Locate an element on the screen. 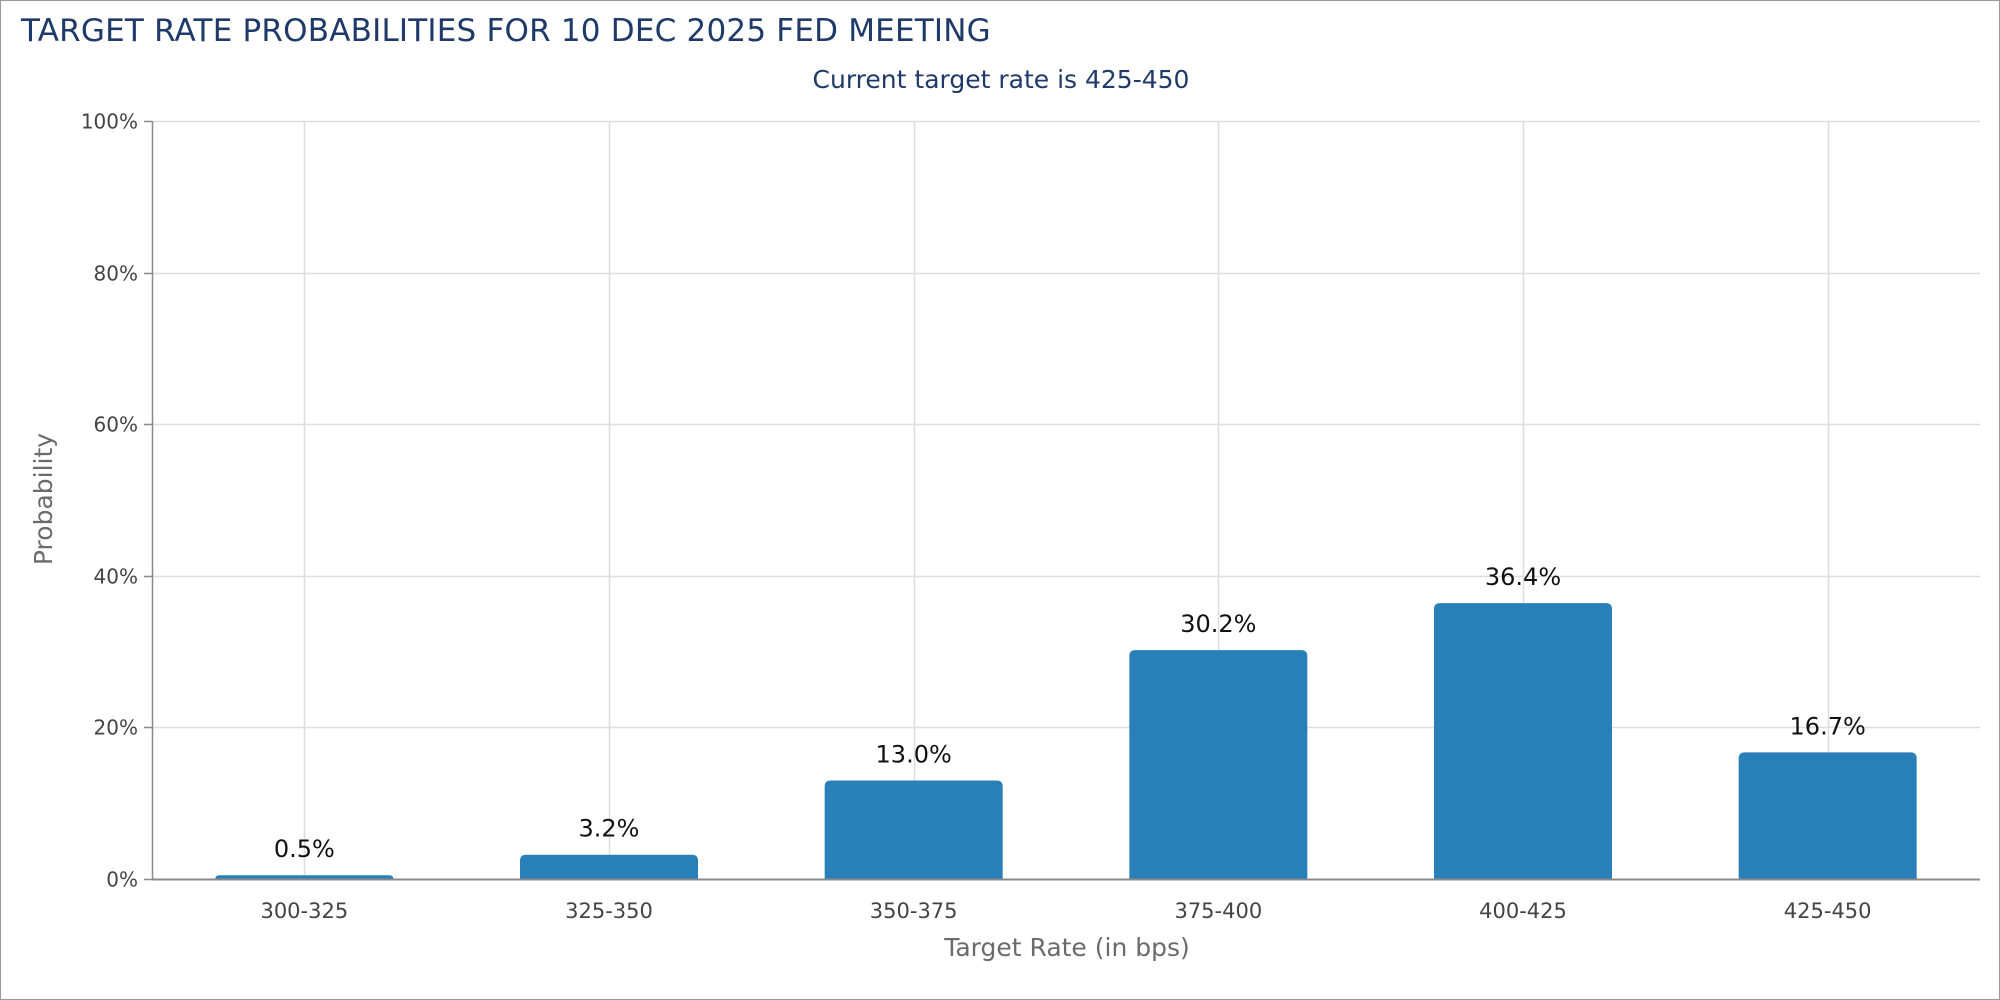 The width and height of the screenshot is (2000, 1000). y-tick-label: 60% is located at coordinates (116, 425).